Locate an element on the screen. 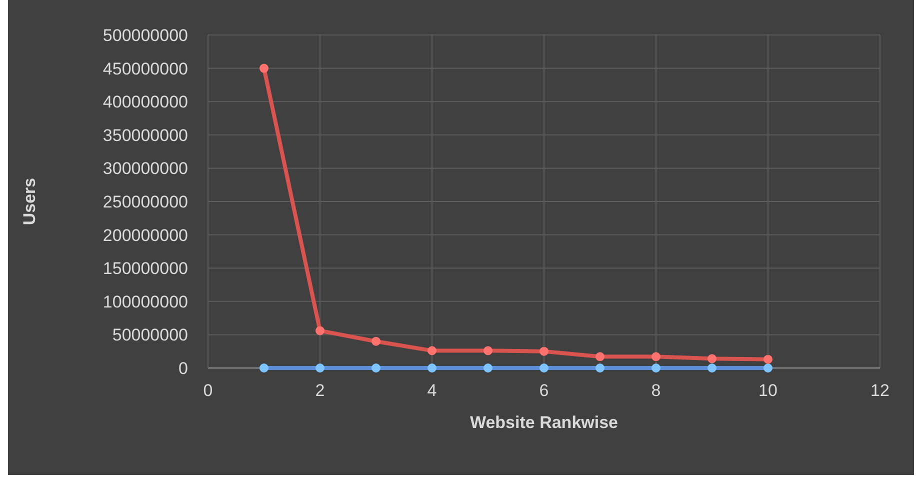  y-tick-label: 350000000 is located at coordinates (145, 135).